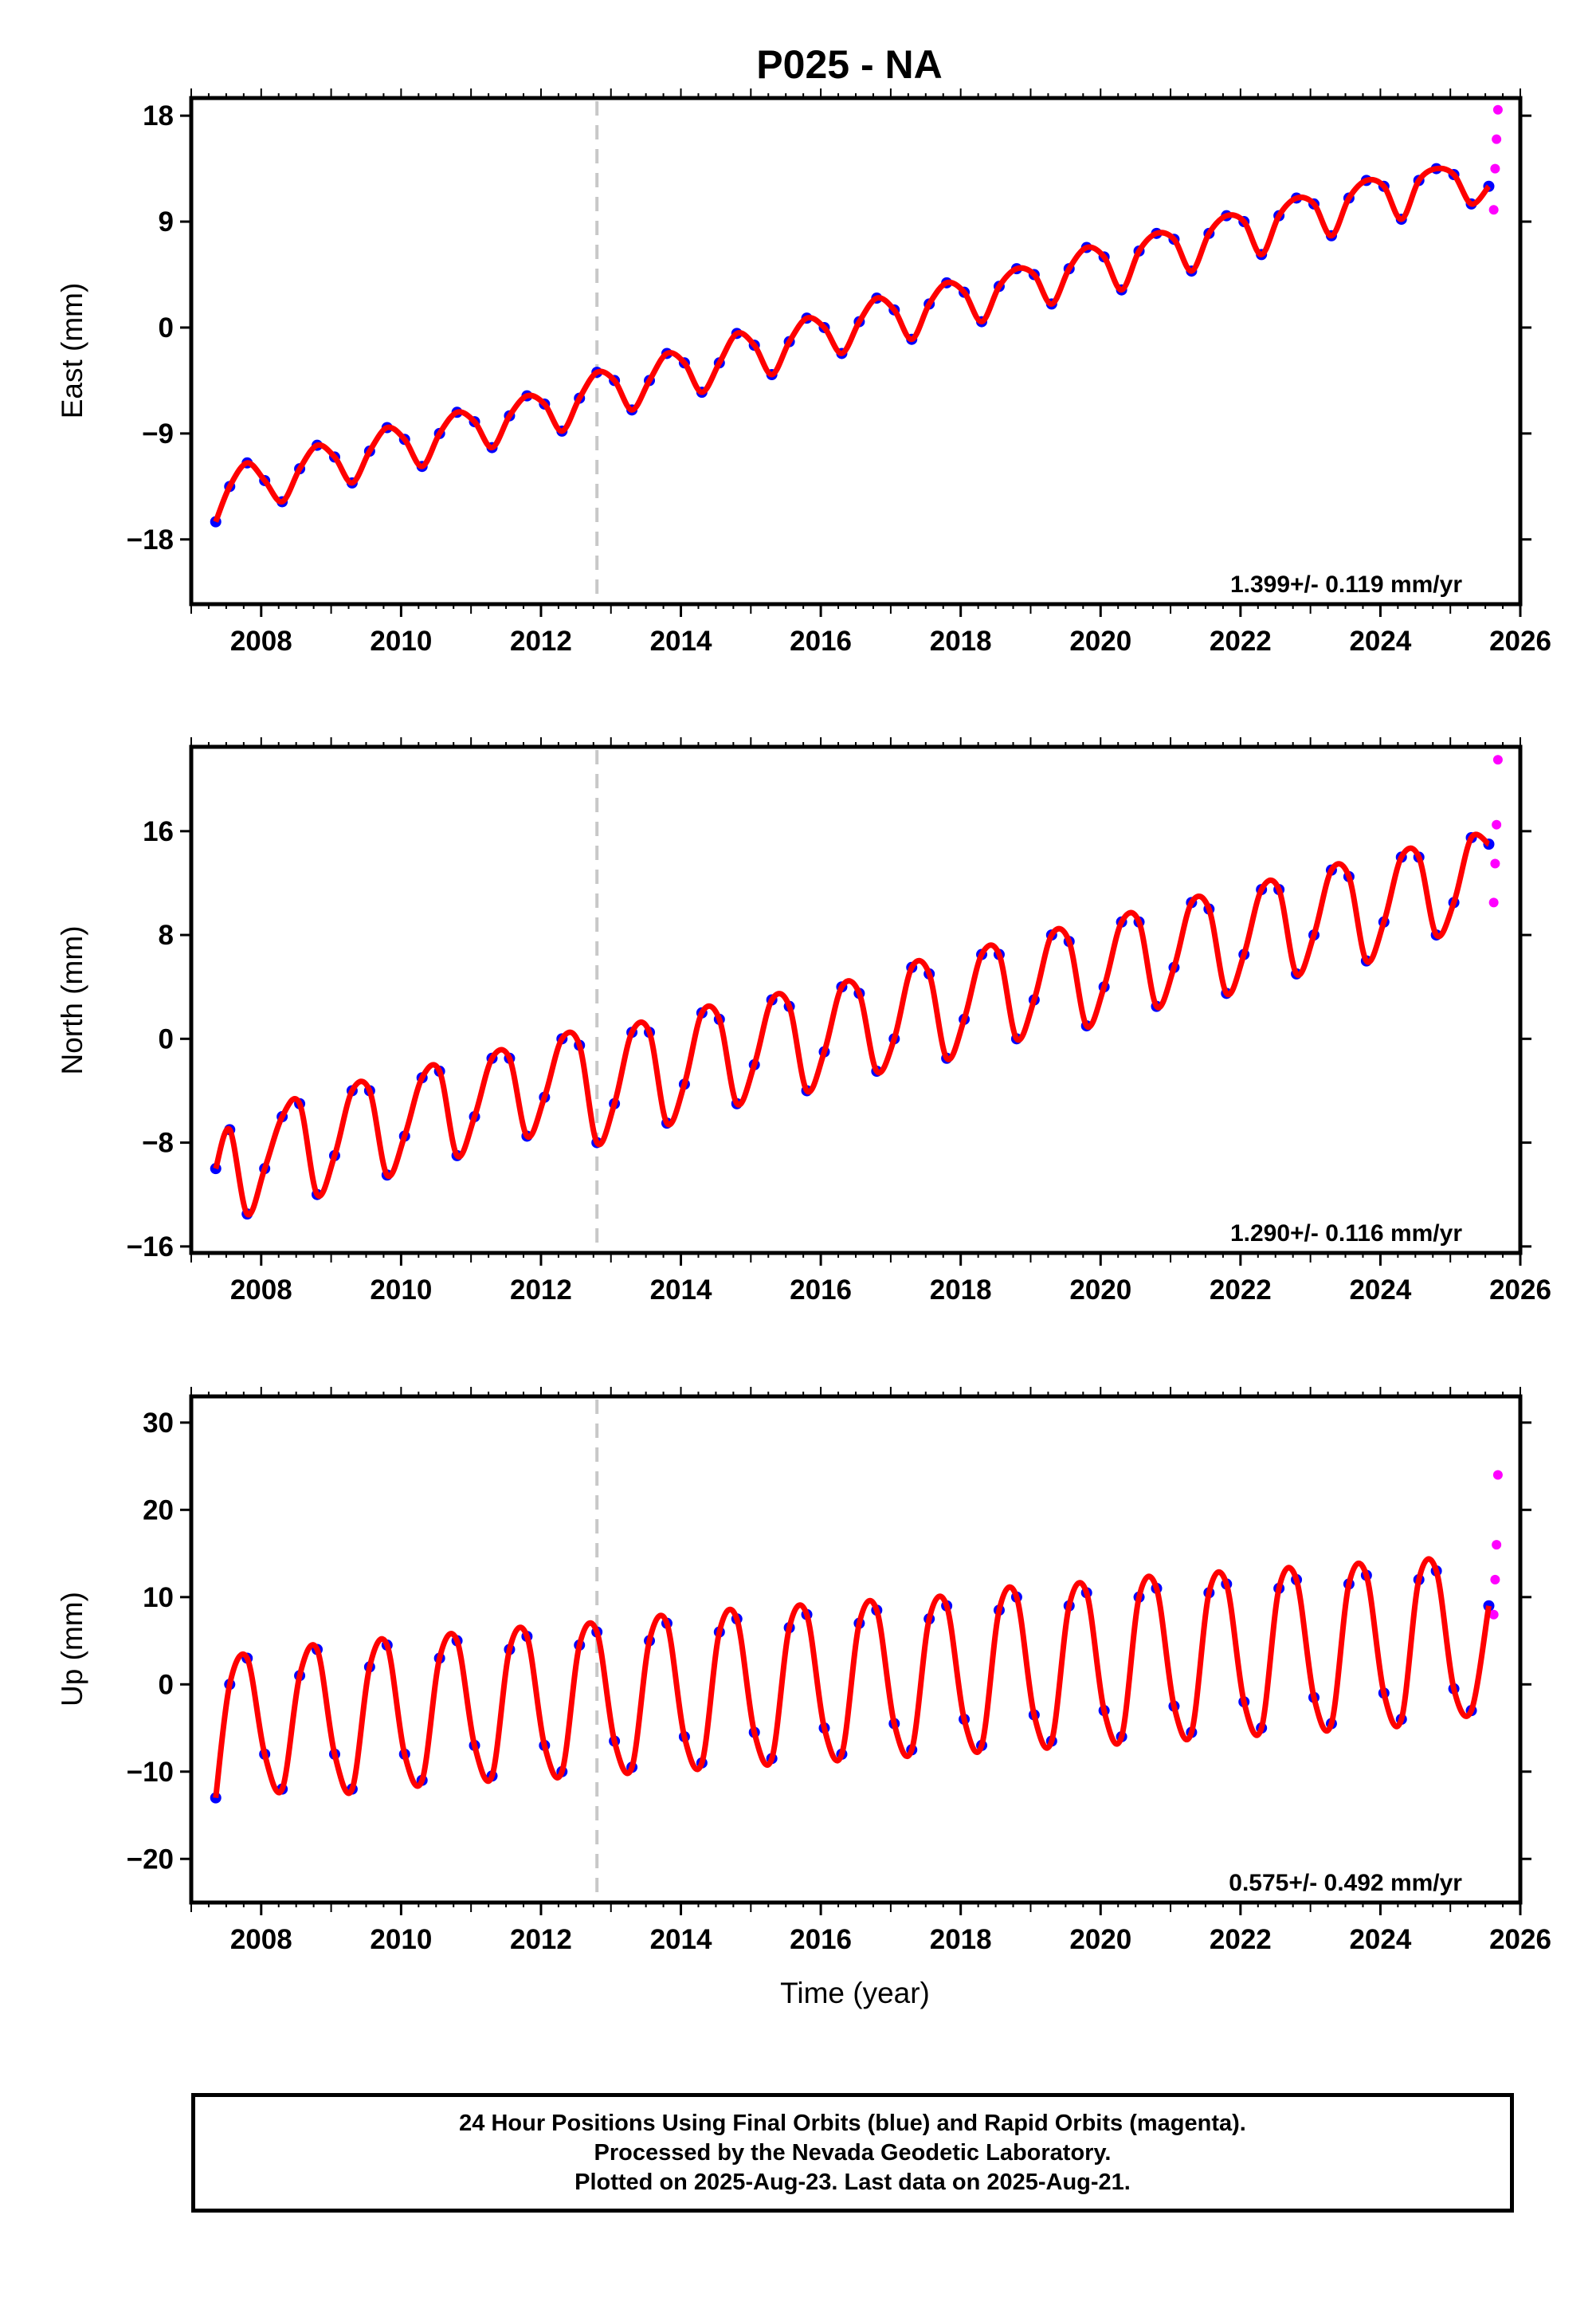 This screenshot has width=1596, height=2313. What do you see at coordinates (158, 1143) in the screenshot?
I see `y-tick-label: −8` at bounding box center [158, 1143].